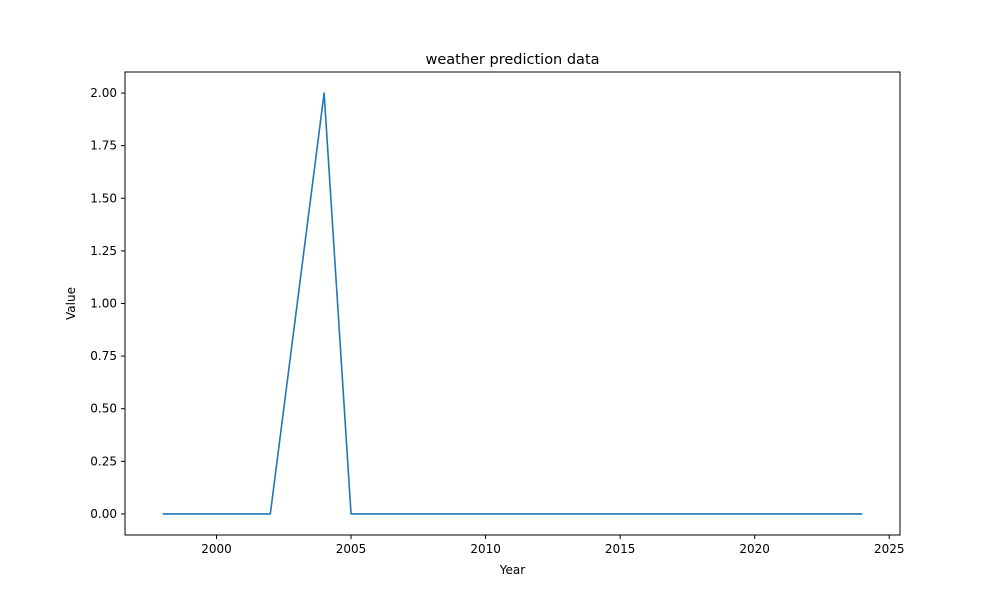  What do you see at coordinates (889, 549) in the screenshot?
I see `x-tick-label: 2025` at bounding box center [889, 549].